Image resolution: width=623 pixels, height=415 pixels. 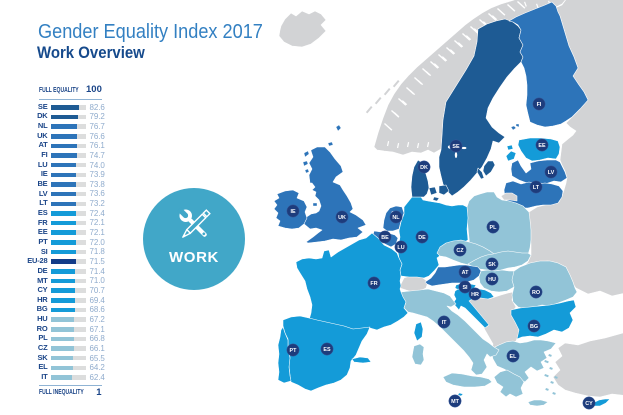 What do you see at coordinates (292, 212) in the screenshot?
I see `svg-text: IE` at bounding box center [292, 212].